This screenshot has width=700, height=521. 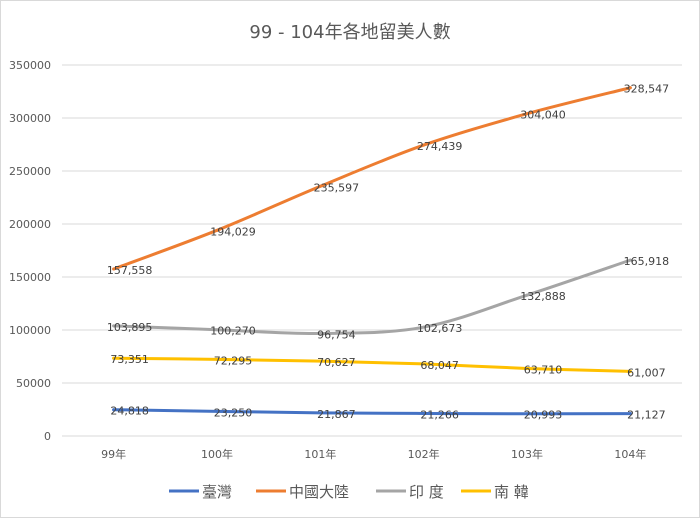 What do you see at coordinates (129, 411) in the screenshot?
I see `data-label: 24,818` at bounding box center [129, 411].